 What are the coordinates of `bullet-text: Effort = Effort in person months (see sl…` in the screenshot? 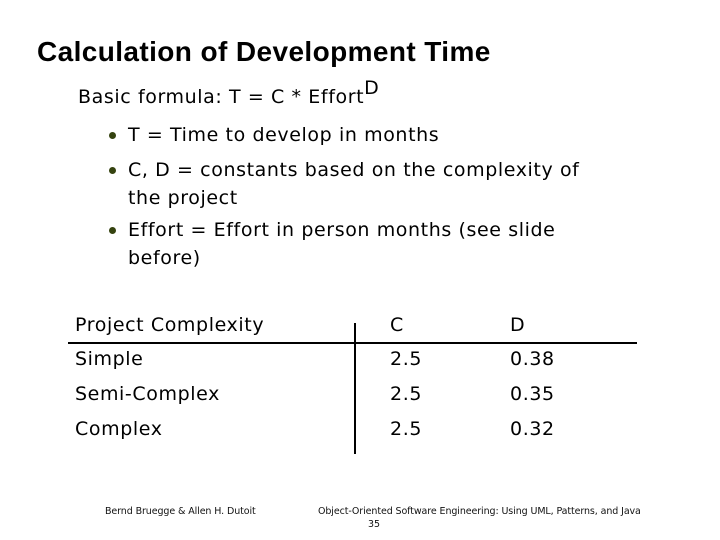 It's located at (342, 230).